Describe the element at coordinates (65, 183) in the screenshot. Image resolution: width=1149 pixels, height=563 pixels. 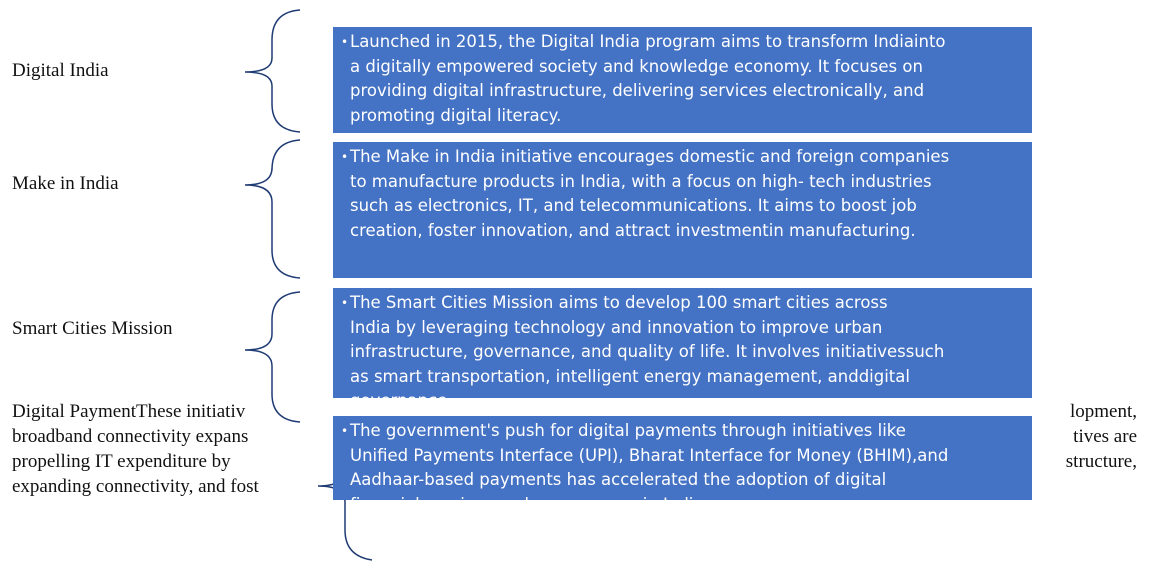
I see `item-label: Make in India` at that location.